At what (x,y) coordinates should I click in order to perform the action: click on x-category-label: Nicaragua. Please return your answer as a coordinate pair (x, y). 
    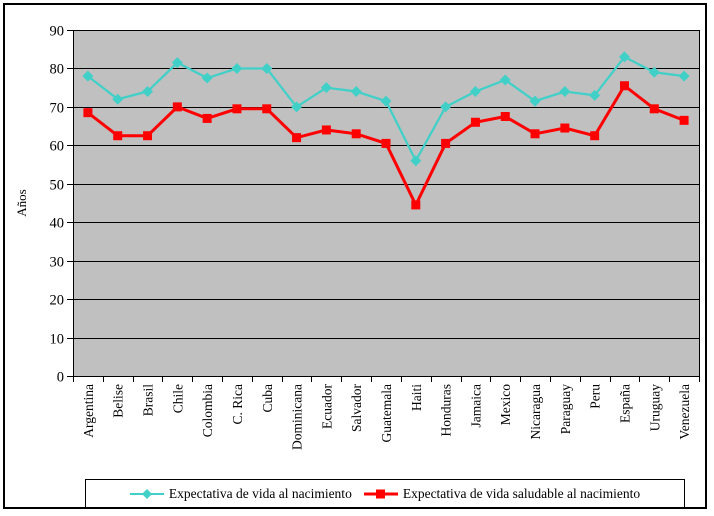
    Looking at the image, I should click on (535, 411).